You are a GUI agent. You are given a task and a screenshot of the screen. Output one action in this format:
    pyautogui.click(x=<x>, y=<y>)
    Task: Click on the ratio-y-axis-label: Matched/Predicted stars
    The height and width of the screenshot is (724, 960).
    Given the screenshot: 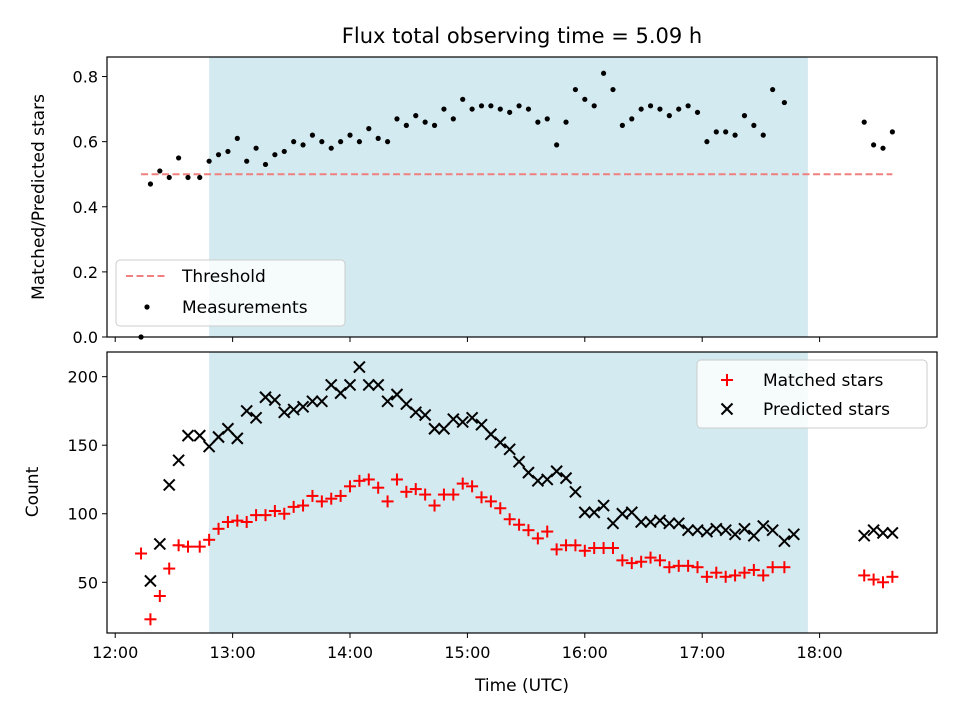 What is the action you would take?
    pyautogui.click(x=39, y=197)
    